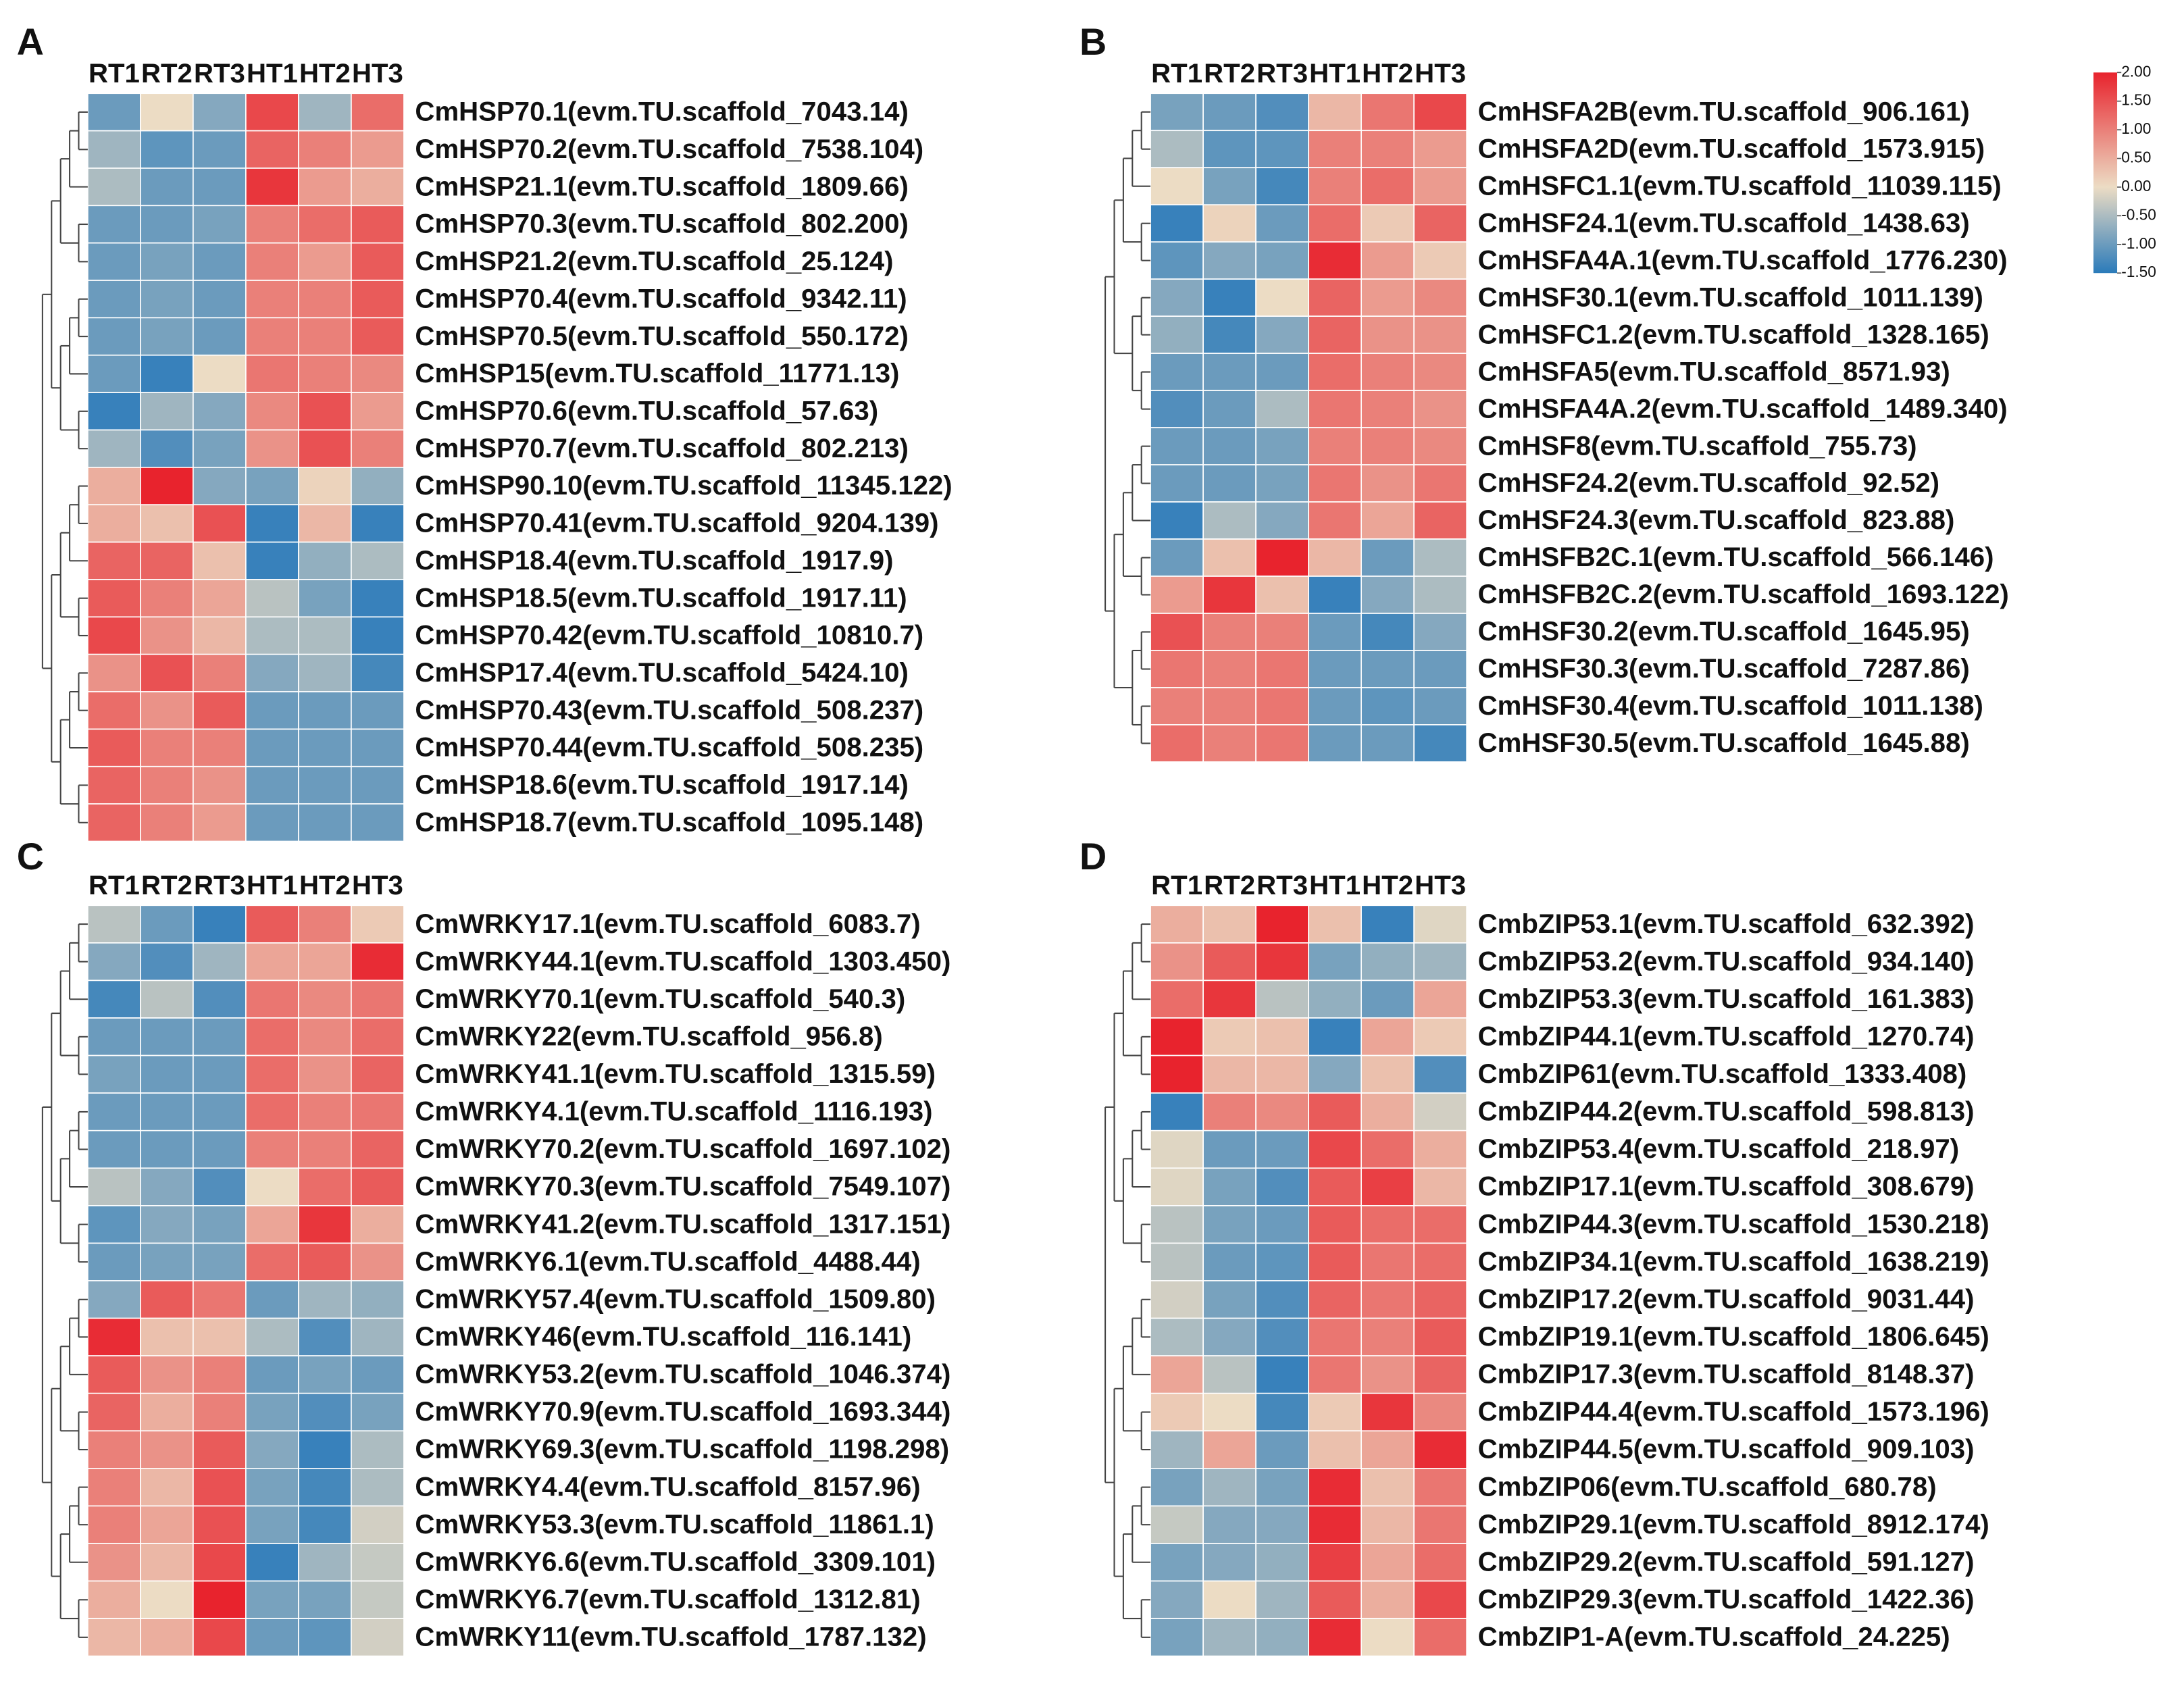  What do you see at coordinates (1282, 885) in the screenshot?
I see `column-label: RT3` at bounding box center [1282, 885].